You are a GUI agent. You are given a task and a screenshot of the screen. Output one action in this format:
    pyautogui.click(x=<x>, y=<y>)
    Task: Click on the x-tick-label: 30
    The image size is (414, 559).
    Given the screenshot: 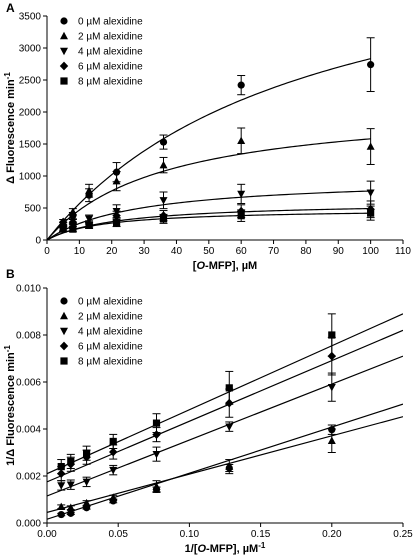 What is the action you would take?
    pyautogui.click(x=145, y=251)
    